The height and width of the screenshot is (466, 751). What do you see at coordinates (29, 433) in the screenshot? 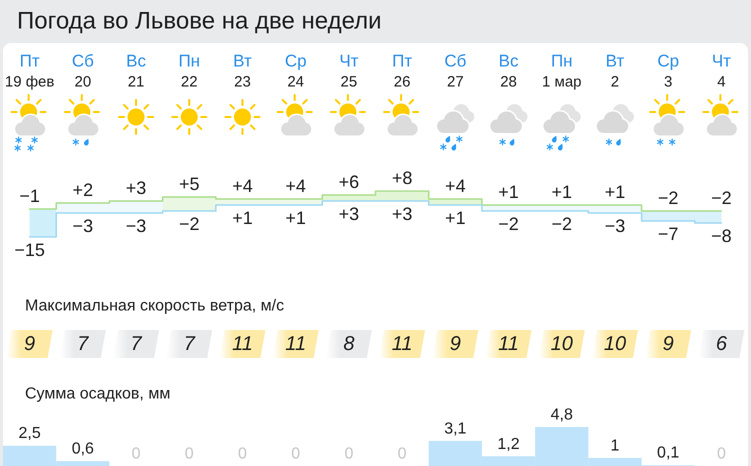
I see `data-label: 2,5` at bounding box center [29, 433].